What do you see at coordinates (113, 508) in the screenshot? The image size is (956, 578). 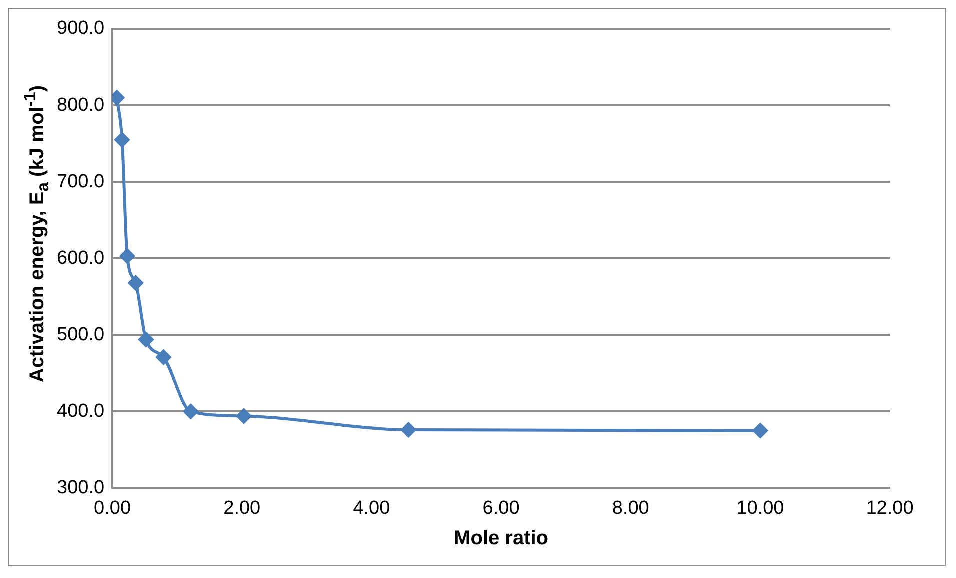 I see `x-tick-label: 0.00` at bounding box center [113, 508].